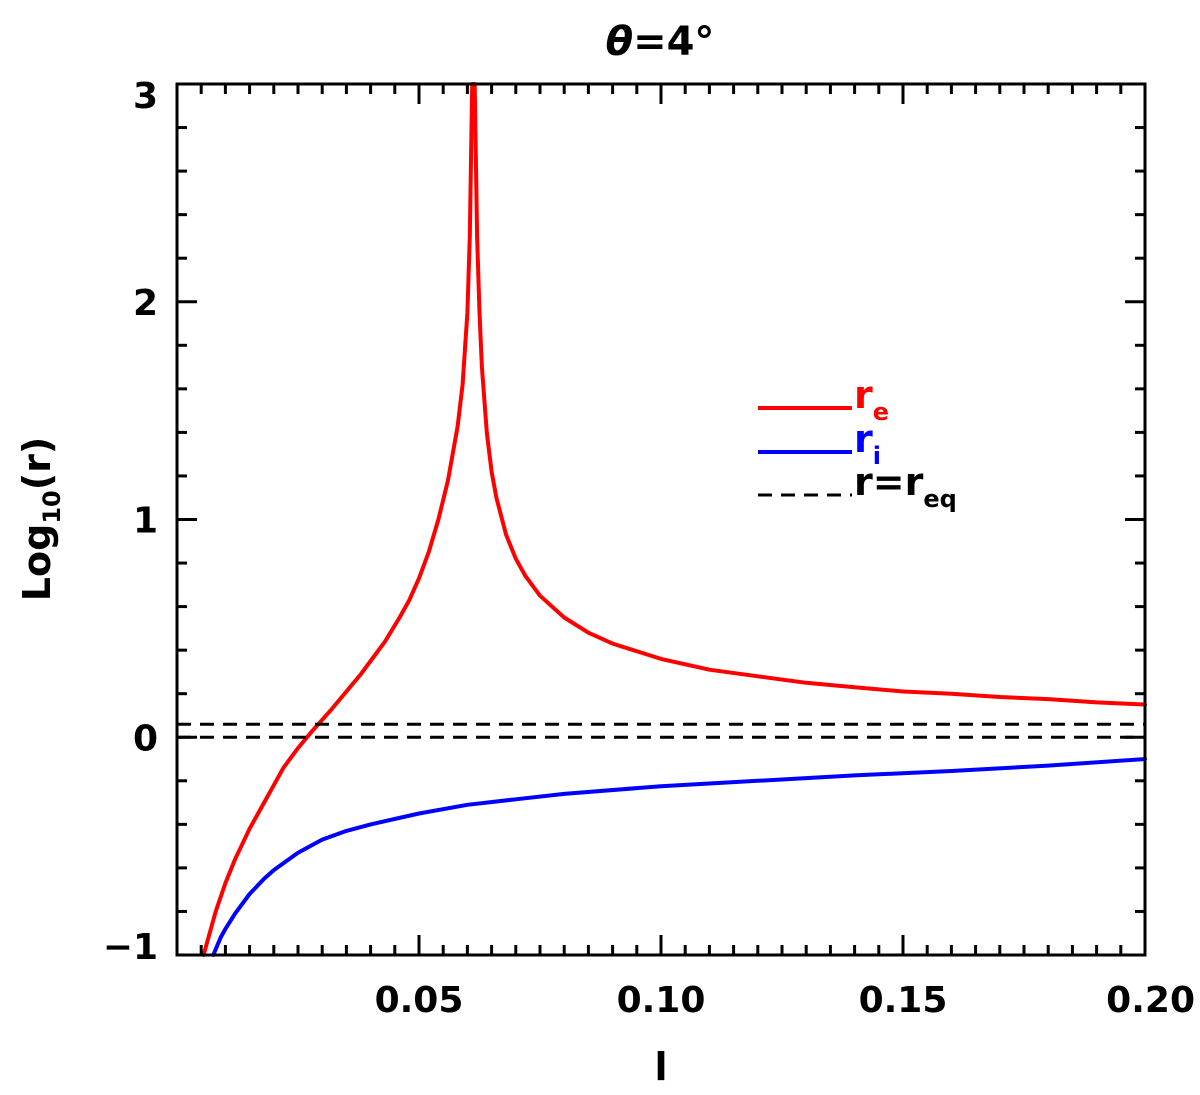  What do you see at coordinates (881, 412) in the screenshot?
I see `legend-subscript: e` at bounding box center [881, 412].